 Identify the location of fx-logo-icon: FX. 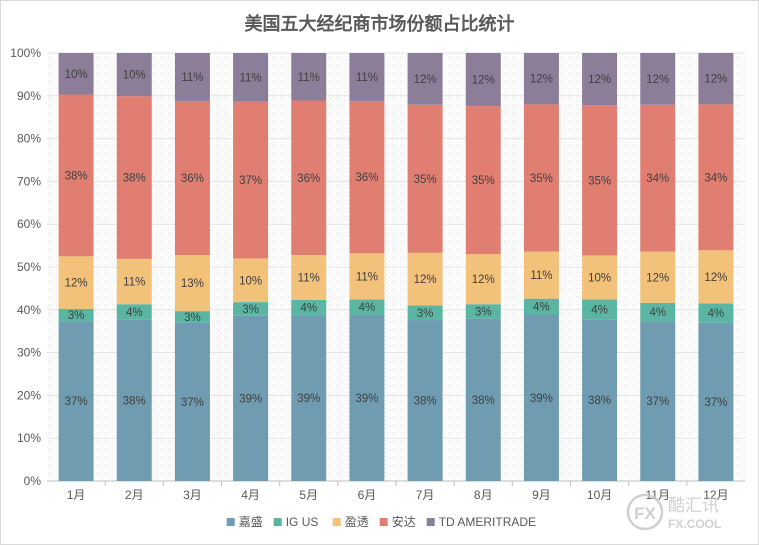
(645, 512).